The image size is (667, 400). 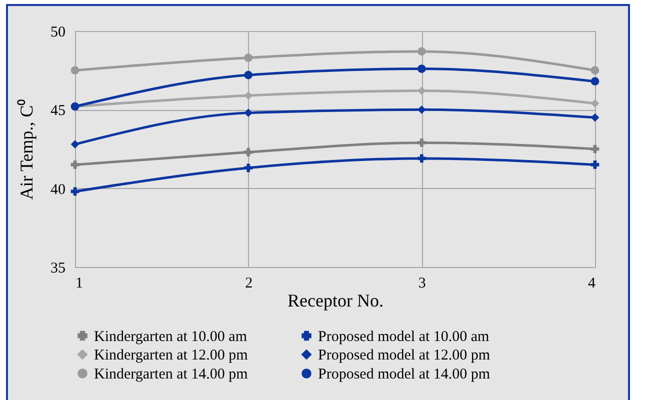 What do you see at coordinates (404, 374) in the screenshot?
I see `legend-label: Proposed model at 14.00 pm` at bounding box center [404, 374].